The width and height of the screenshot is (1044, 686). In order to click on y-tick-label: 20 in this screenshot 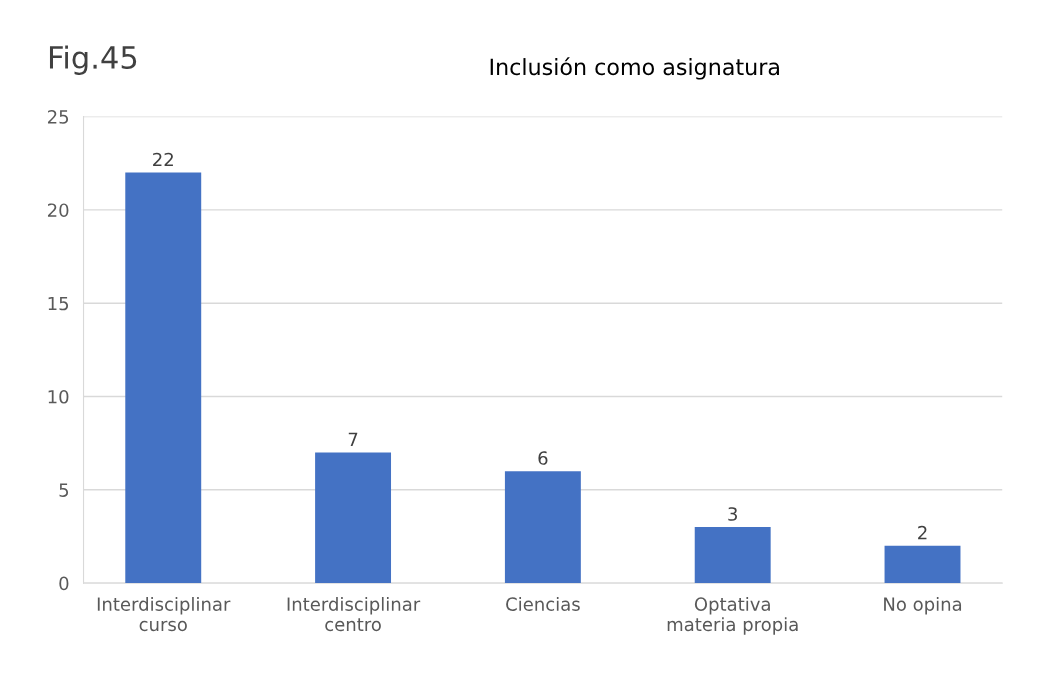, I will do `click(58, 210)`.